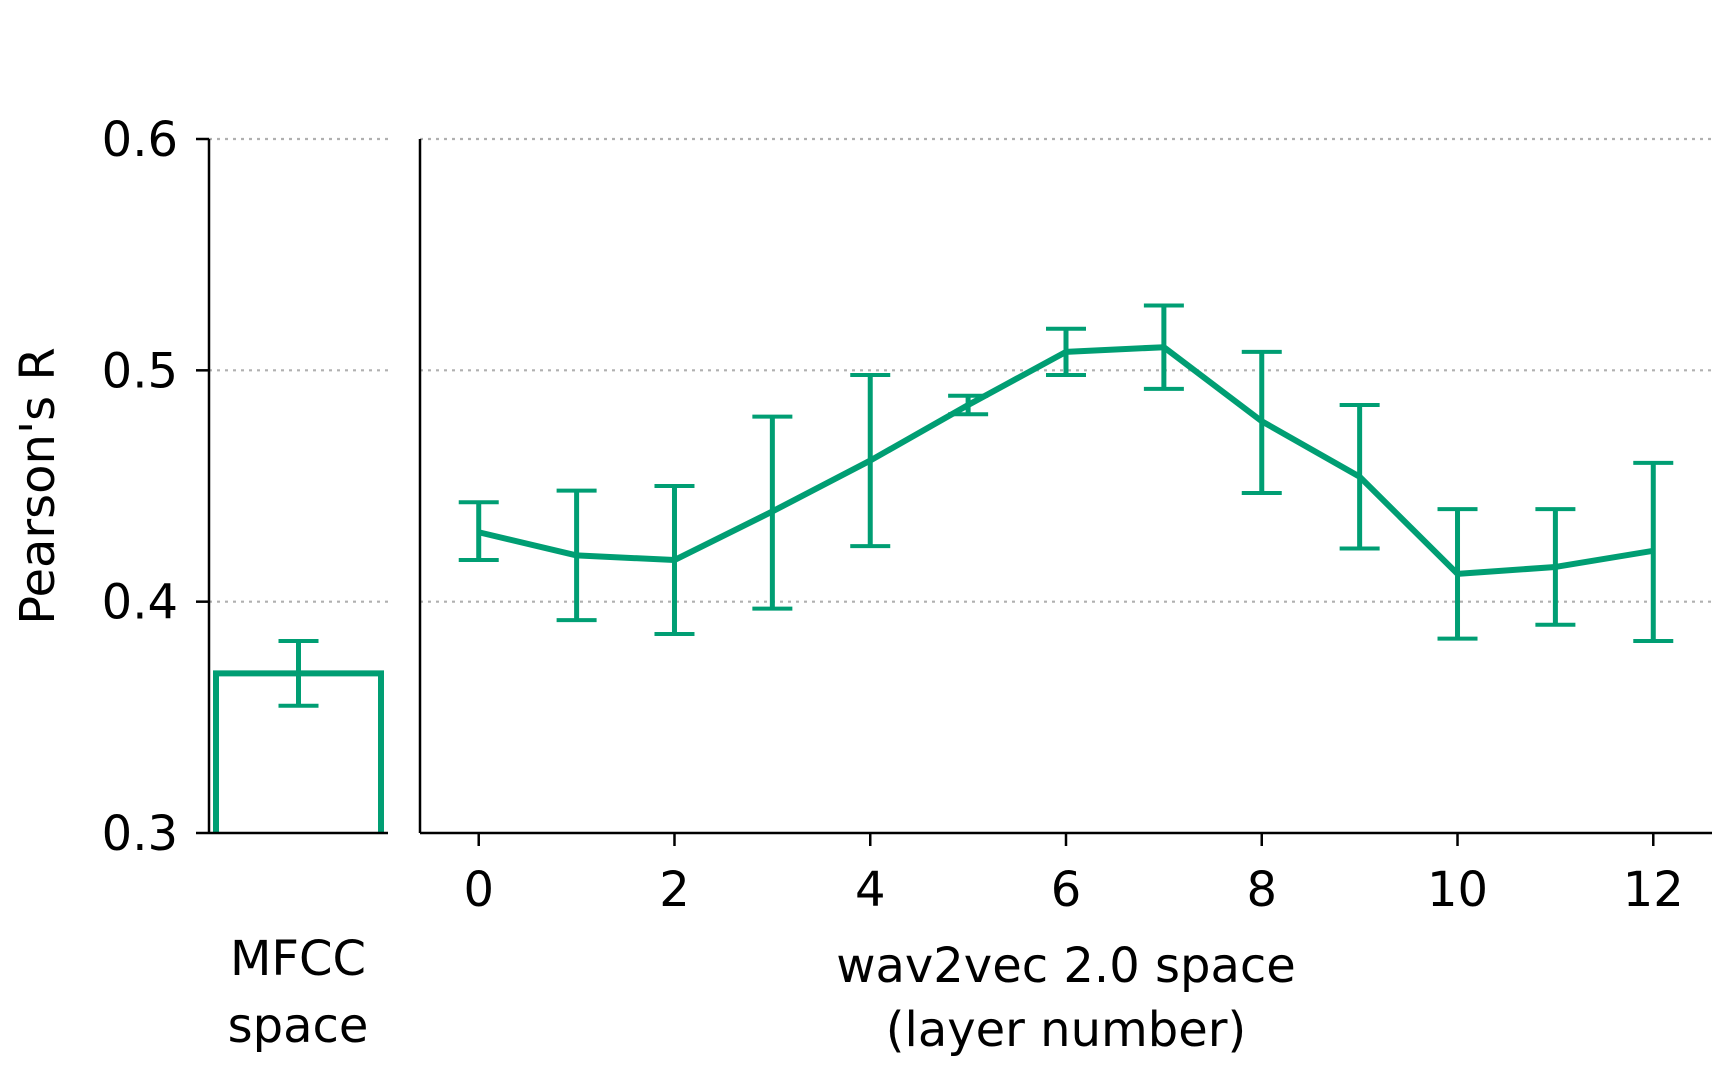 This screenshot has height=1067, width=1712. I want to click on x-tick-label: 12, so click(1653, 890).